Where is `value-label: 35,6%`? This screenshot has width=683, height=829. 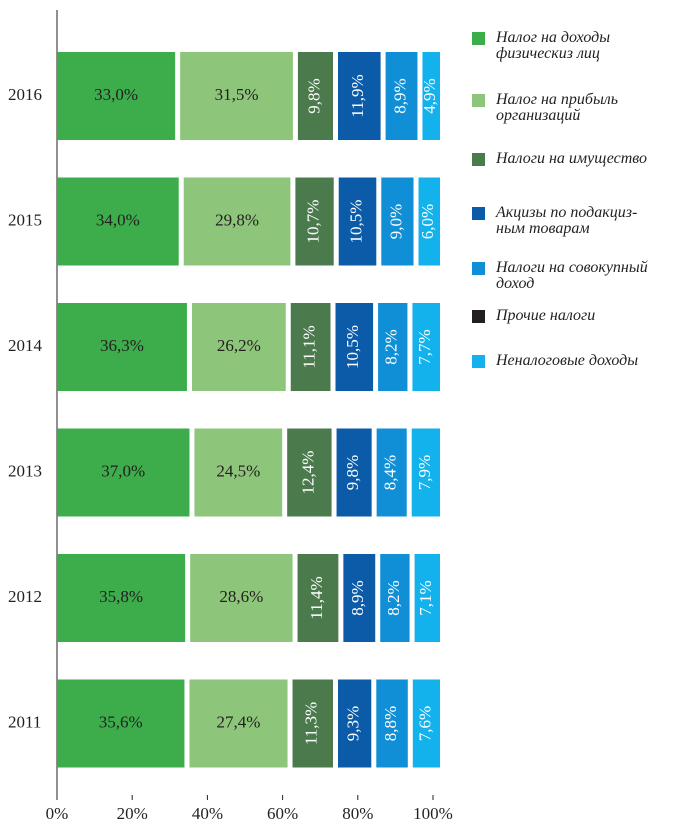
value-label: 35,6% is located at coordinates (121, 721).